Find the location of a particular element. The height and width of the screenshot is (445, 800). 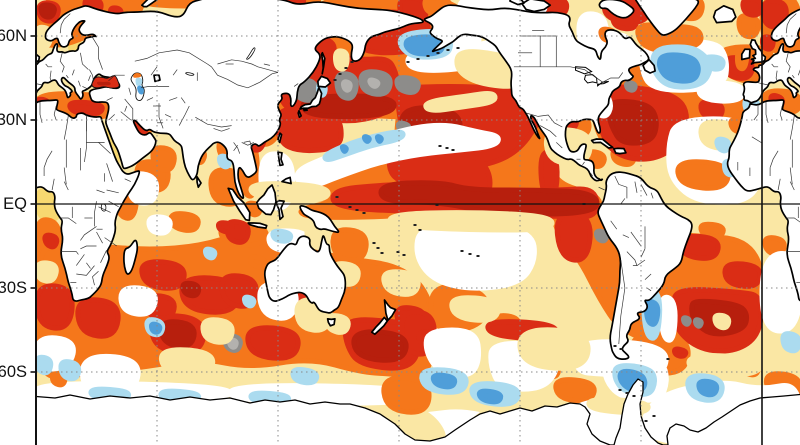

svg-text: 30N is located at coordinates (13, 120).